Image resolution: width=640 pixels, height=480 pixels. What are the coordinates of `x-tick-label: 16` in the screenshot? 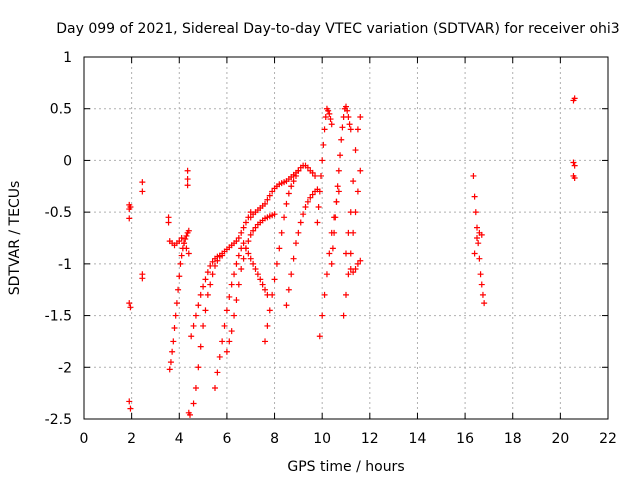 It's located at (465, 439).